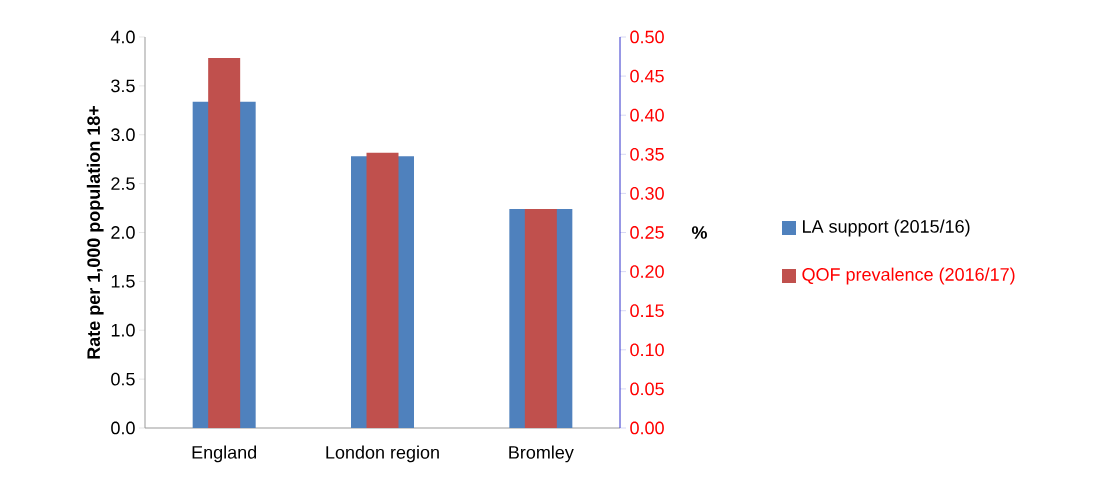  I want to click on legend-label: QOF prevalence (2016/17), so click(908, 276).